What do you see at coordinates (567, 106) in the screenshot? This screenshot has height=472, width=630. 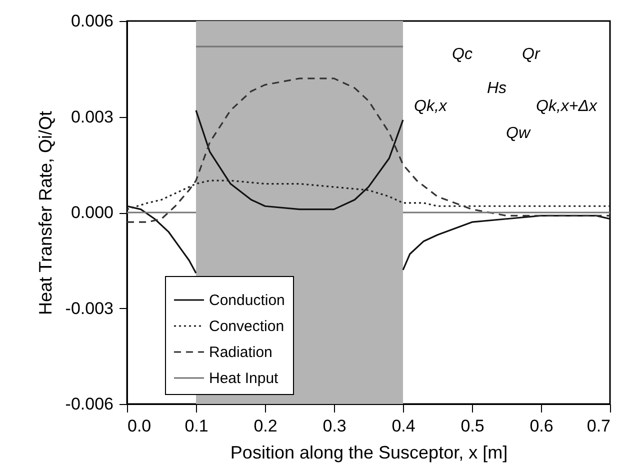 I see `annotation: Qk,x+Δx` at bounding box center [567, 106].